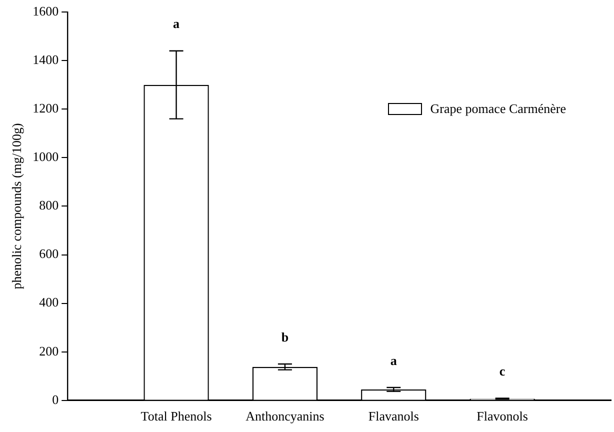 This screenshot has height=432, width=614. Describe the element at coordinates (55, 399) in the screenshot. I see `y-tick-label: 0` at that location.